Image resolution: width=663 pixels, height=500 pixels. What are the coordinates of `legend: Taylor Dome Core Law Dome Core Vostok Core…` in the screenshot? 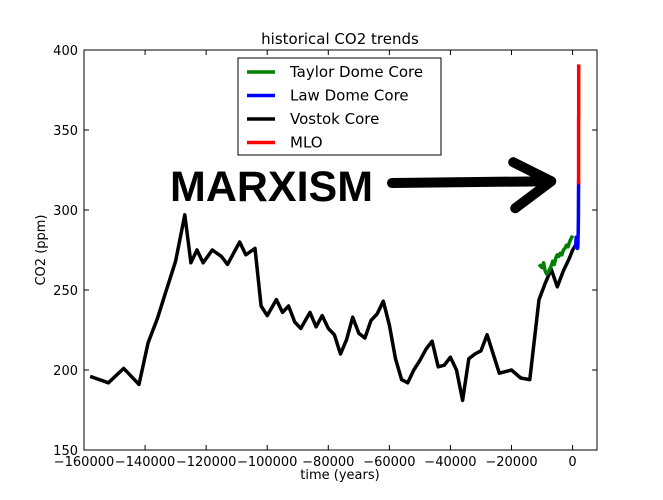 It's located at (339, 106).